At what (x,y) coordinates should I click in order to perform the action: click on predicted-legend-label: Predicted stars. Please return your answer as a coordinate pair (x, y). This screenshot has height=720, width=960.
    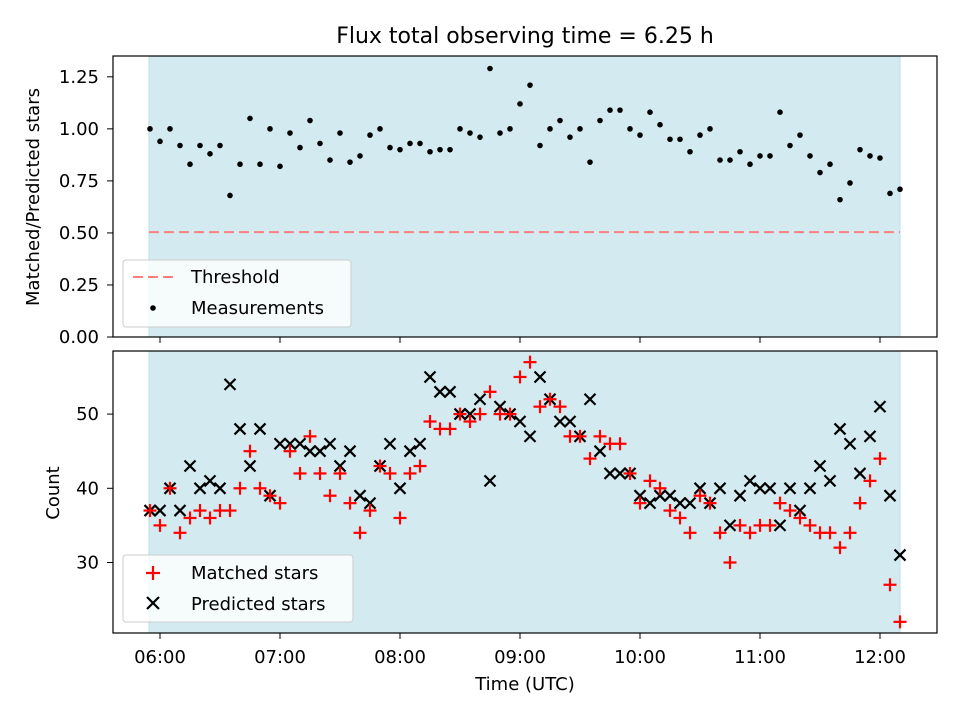
    Looking at the image, I should click on (258, 604).